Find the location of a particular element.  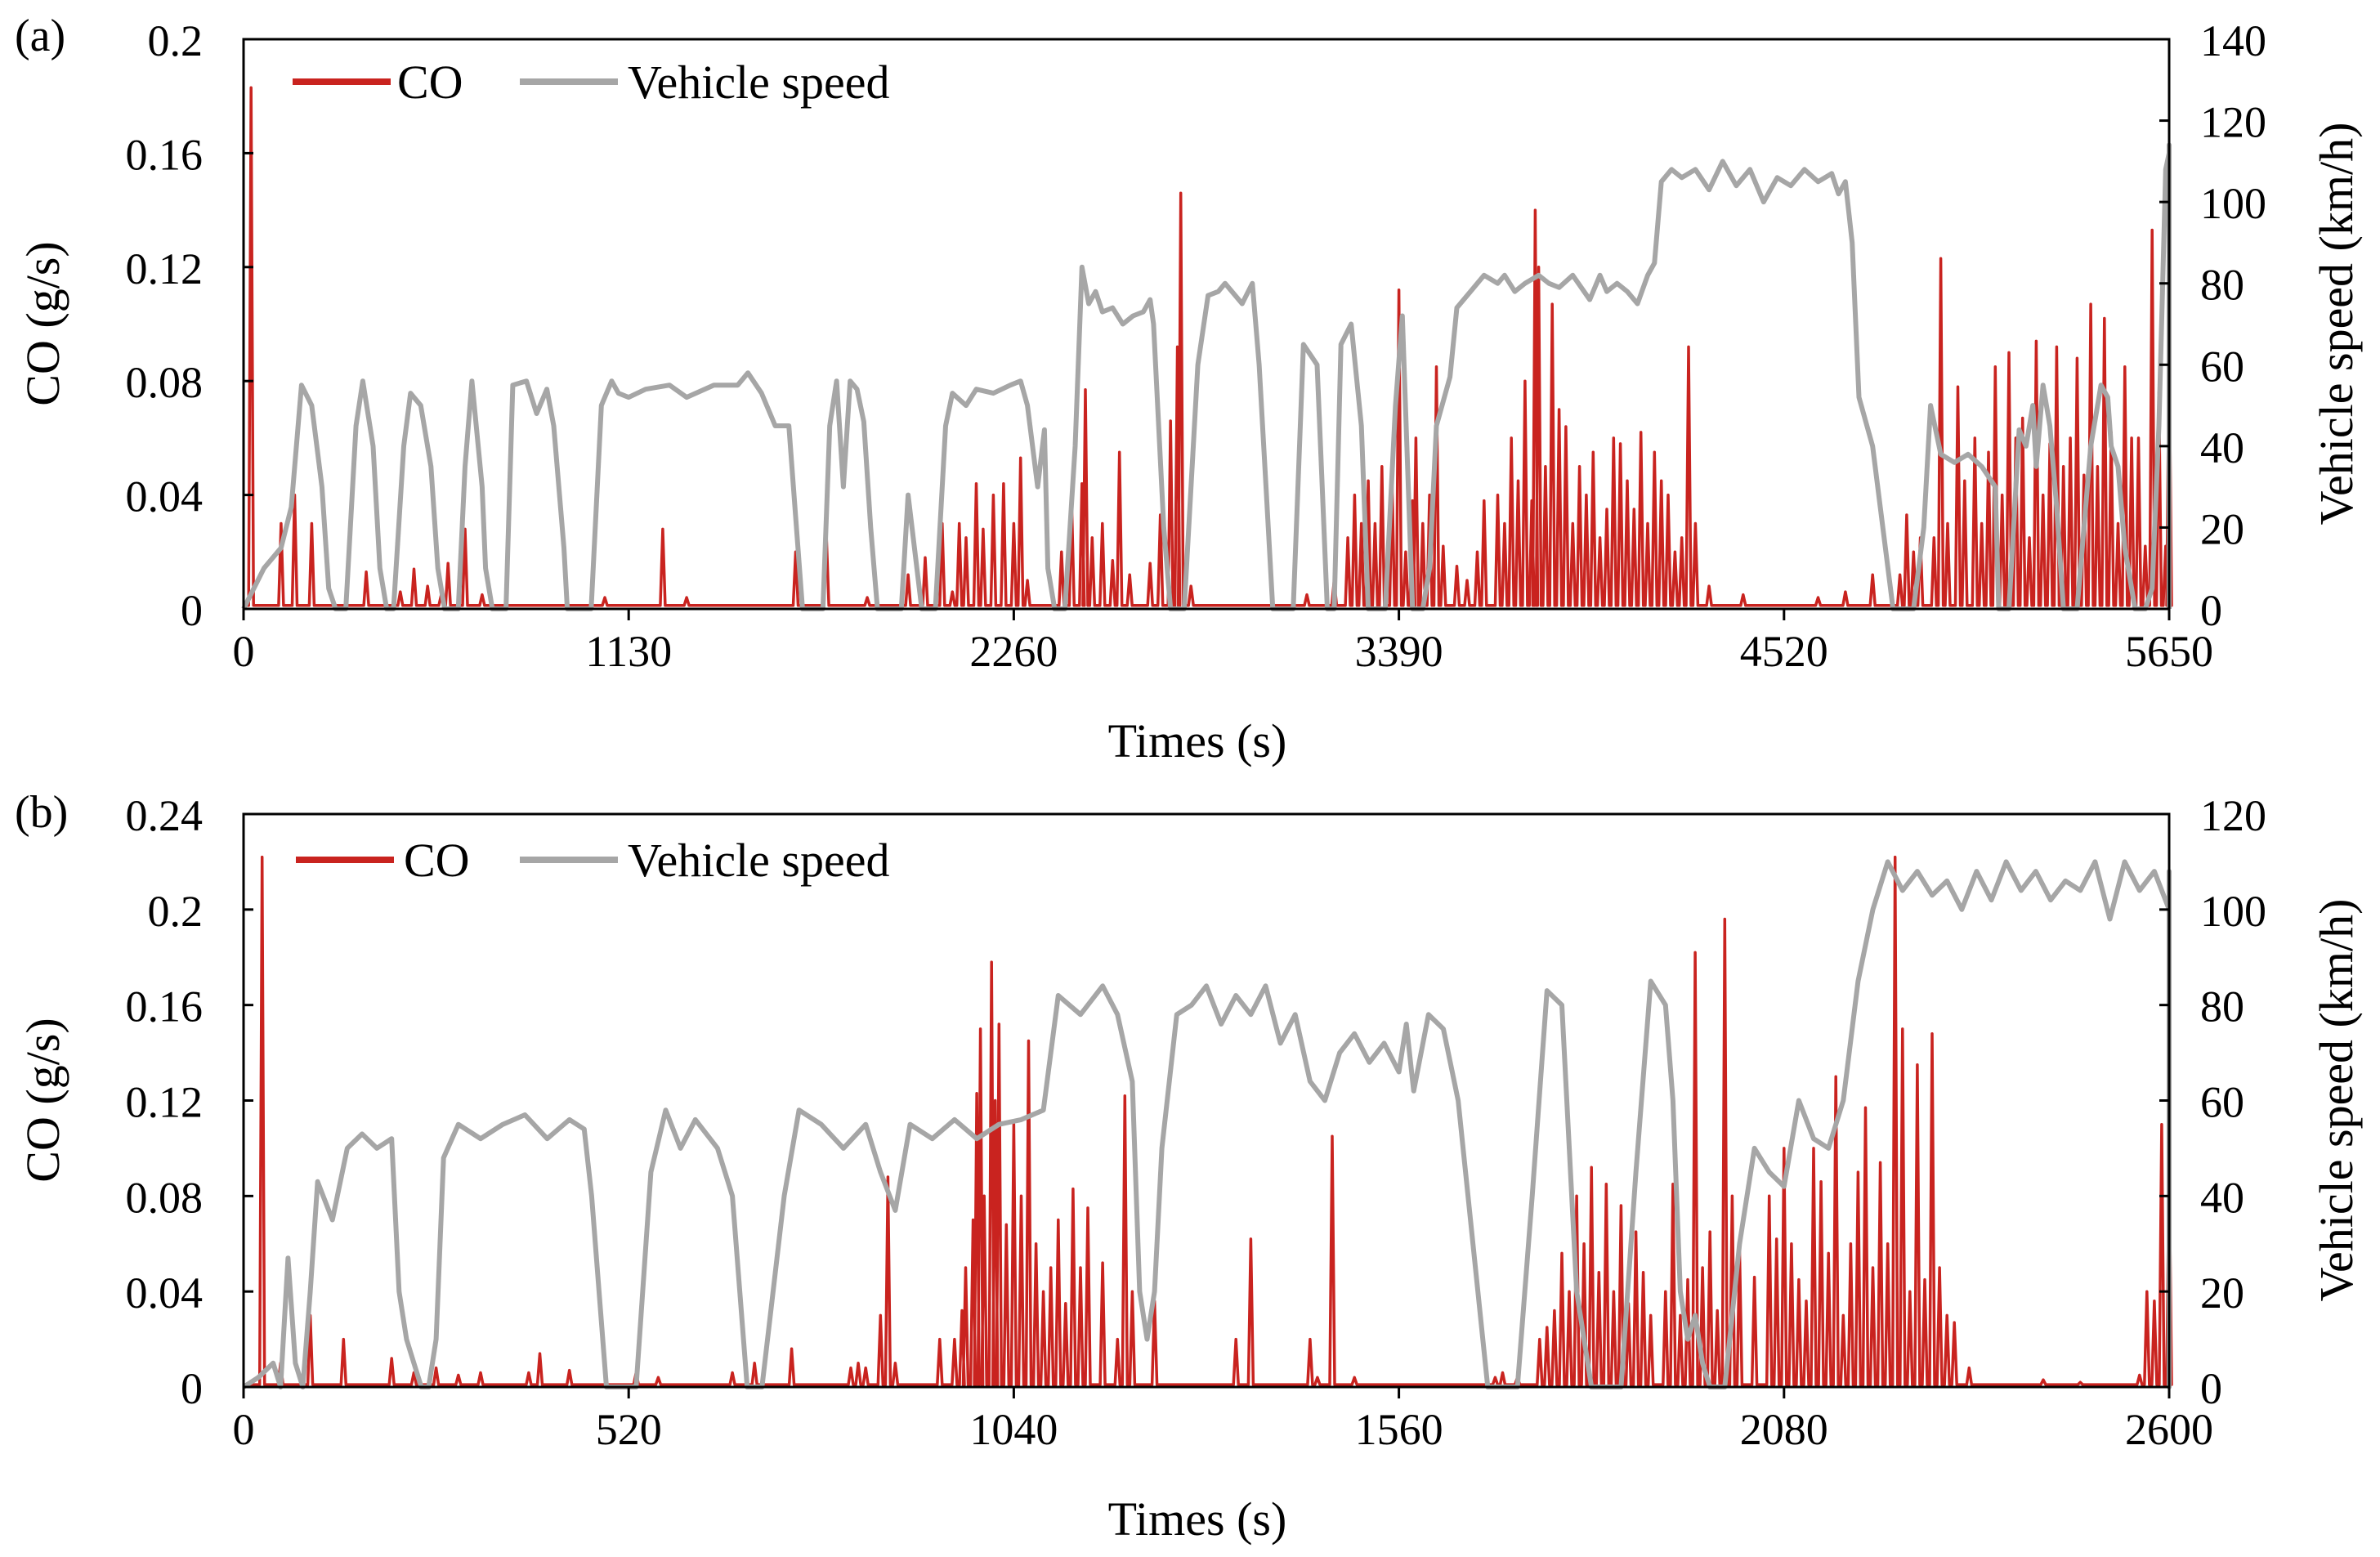

b-right-tick-label: 80 is located at coordinates (2222, 1006).